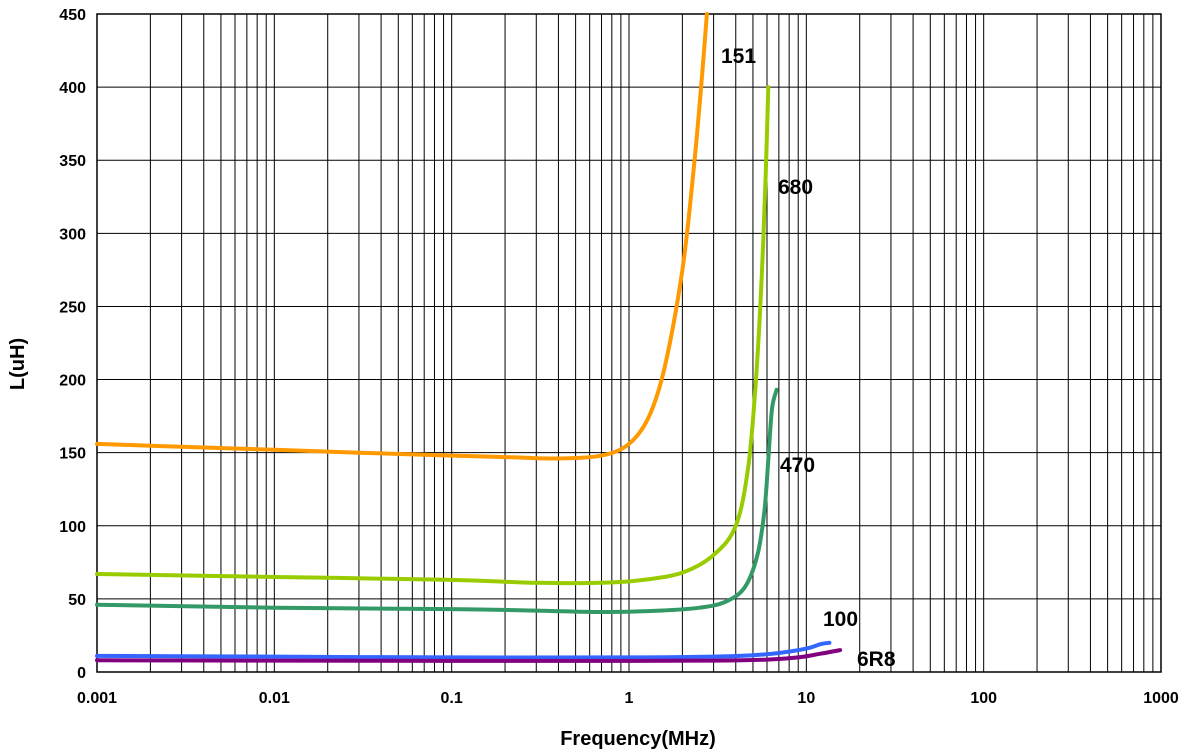 The width and height of the screenshot is (1192, 755). Describe the element at coordinates (72, 307) in the screenshot. I see `y-tick-label: 250` at that location.